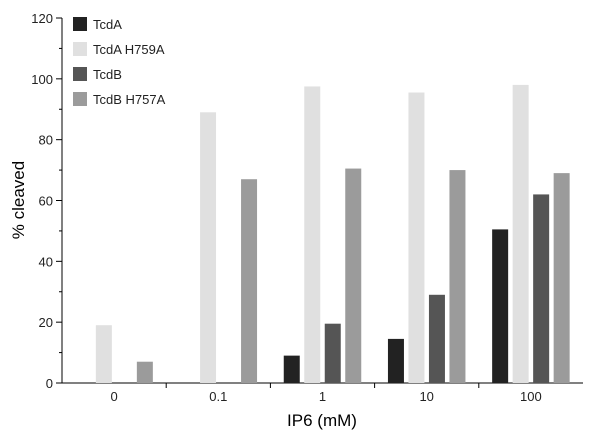  I want to click on y-axis-title: % cleaved, so click(18, 200).